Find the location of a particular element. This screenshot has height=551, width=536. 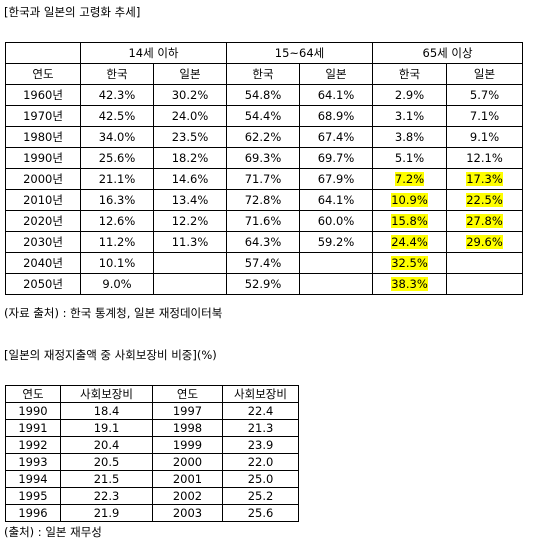

table-cell: 2002 is located at coordinates (187, 496).